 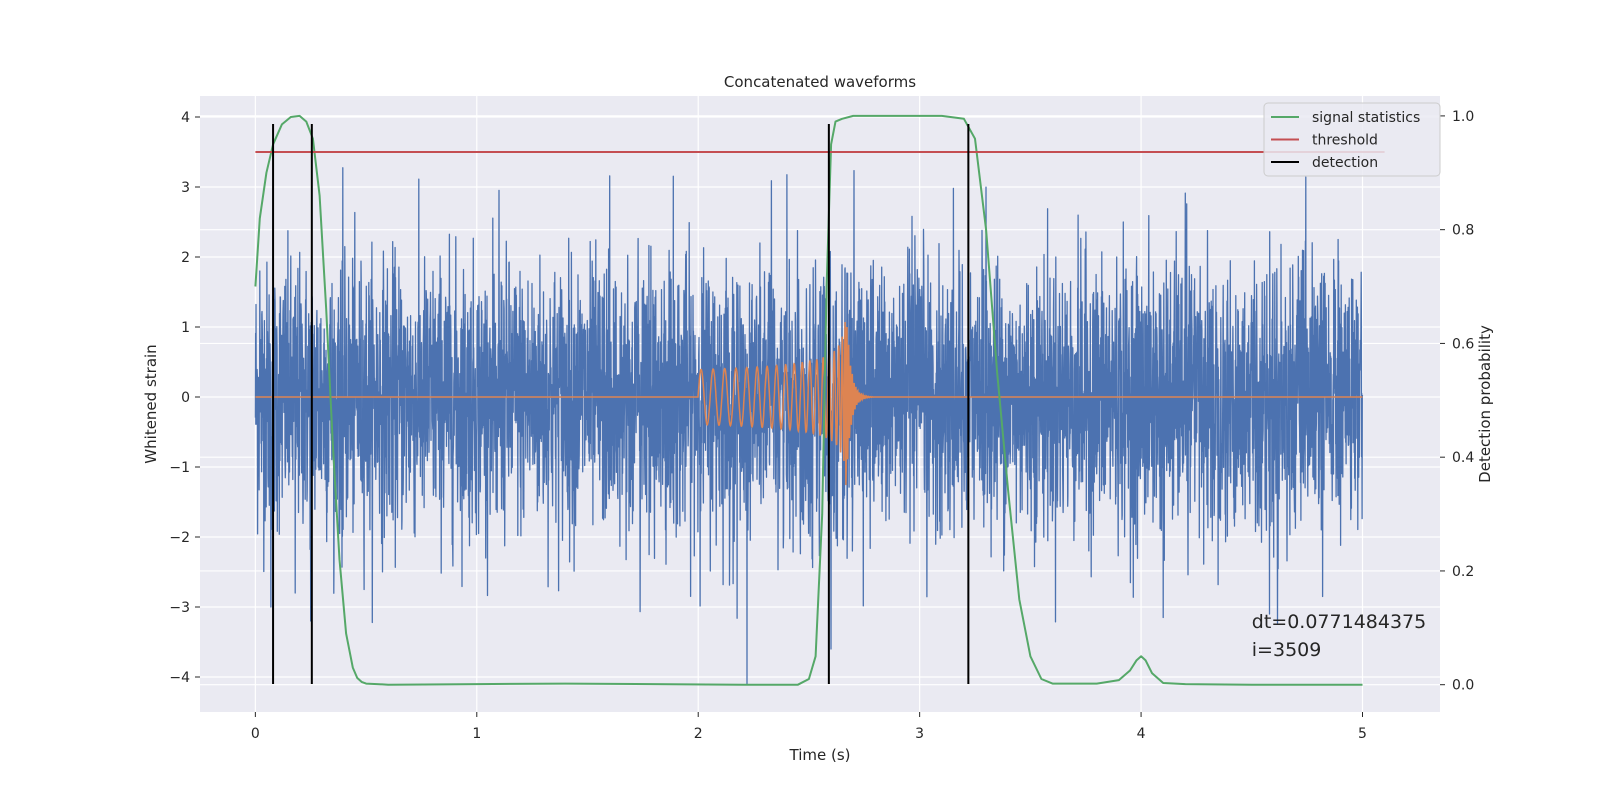 I want to click on y-tick-label: −1, so click(x=179, y=468).